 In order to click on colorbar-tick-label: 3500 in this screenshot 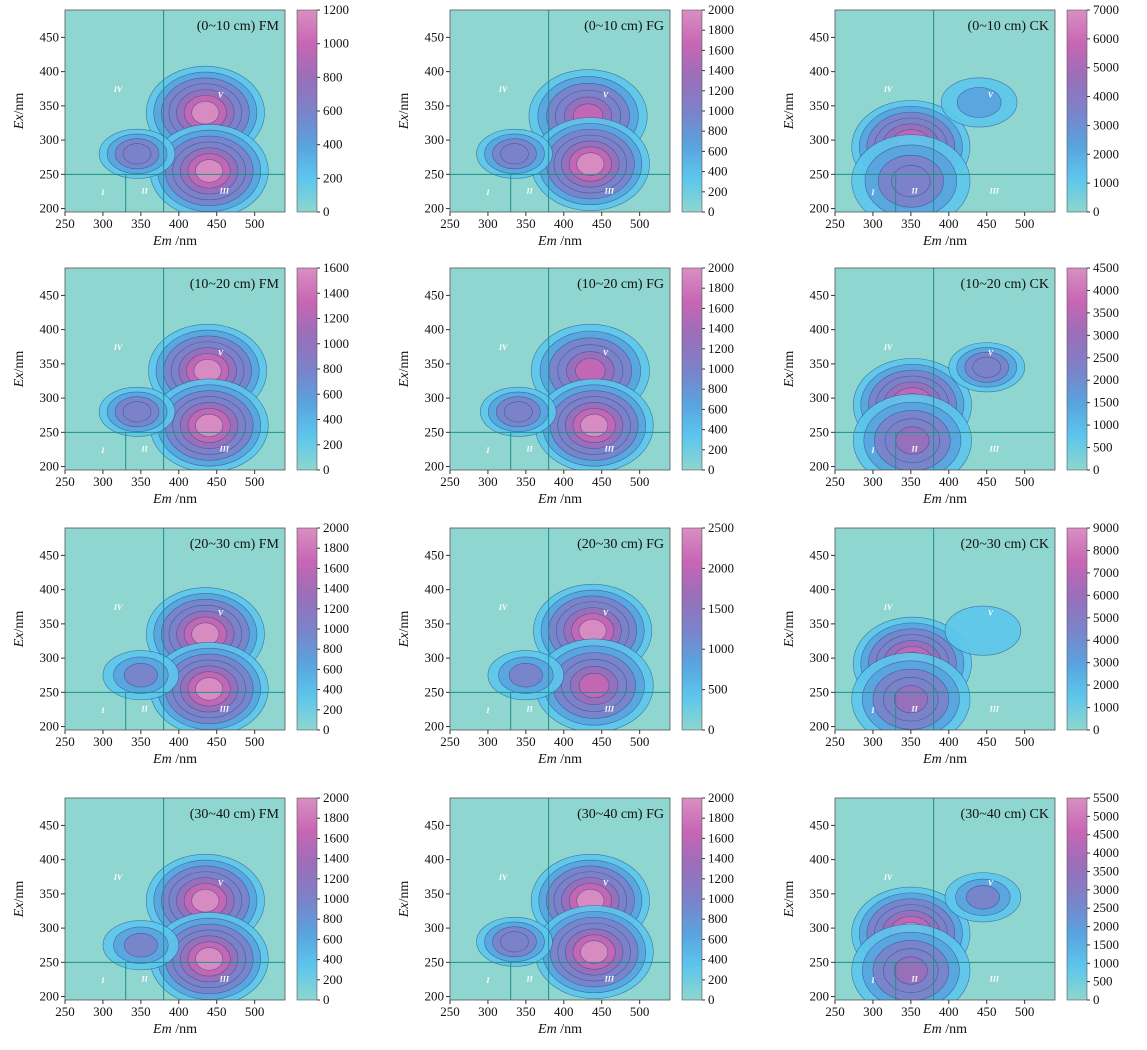, I will do `click(1106, 312)`.